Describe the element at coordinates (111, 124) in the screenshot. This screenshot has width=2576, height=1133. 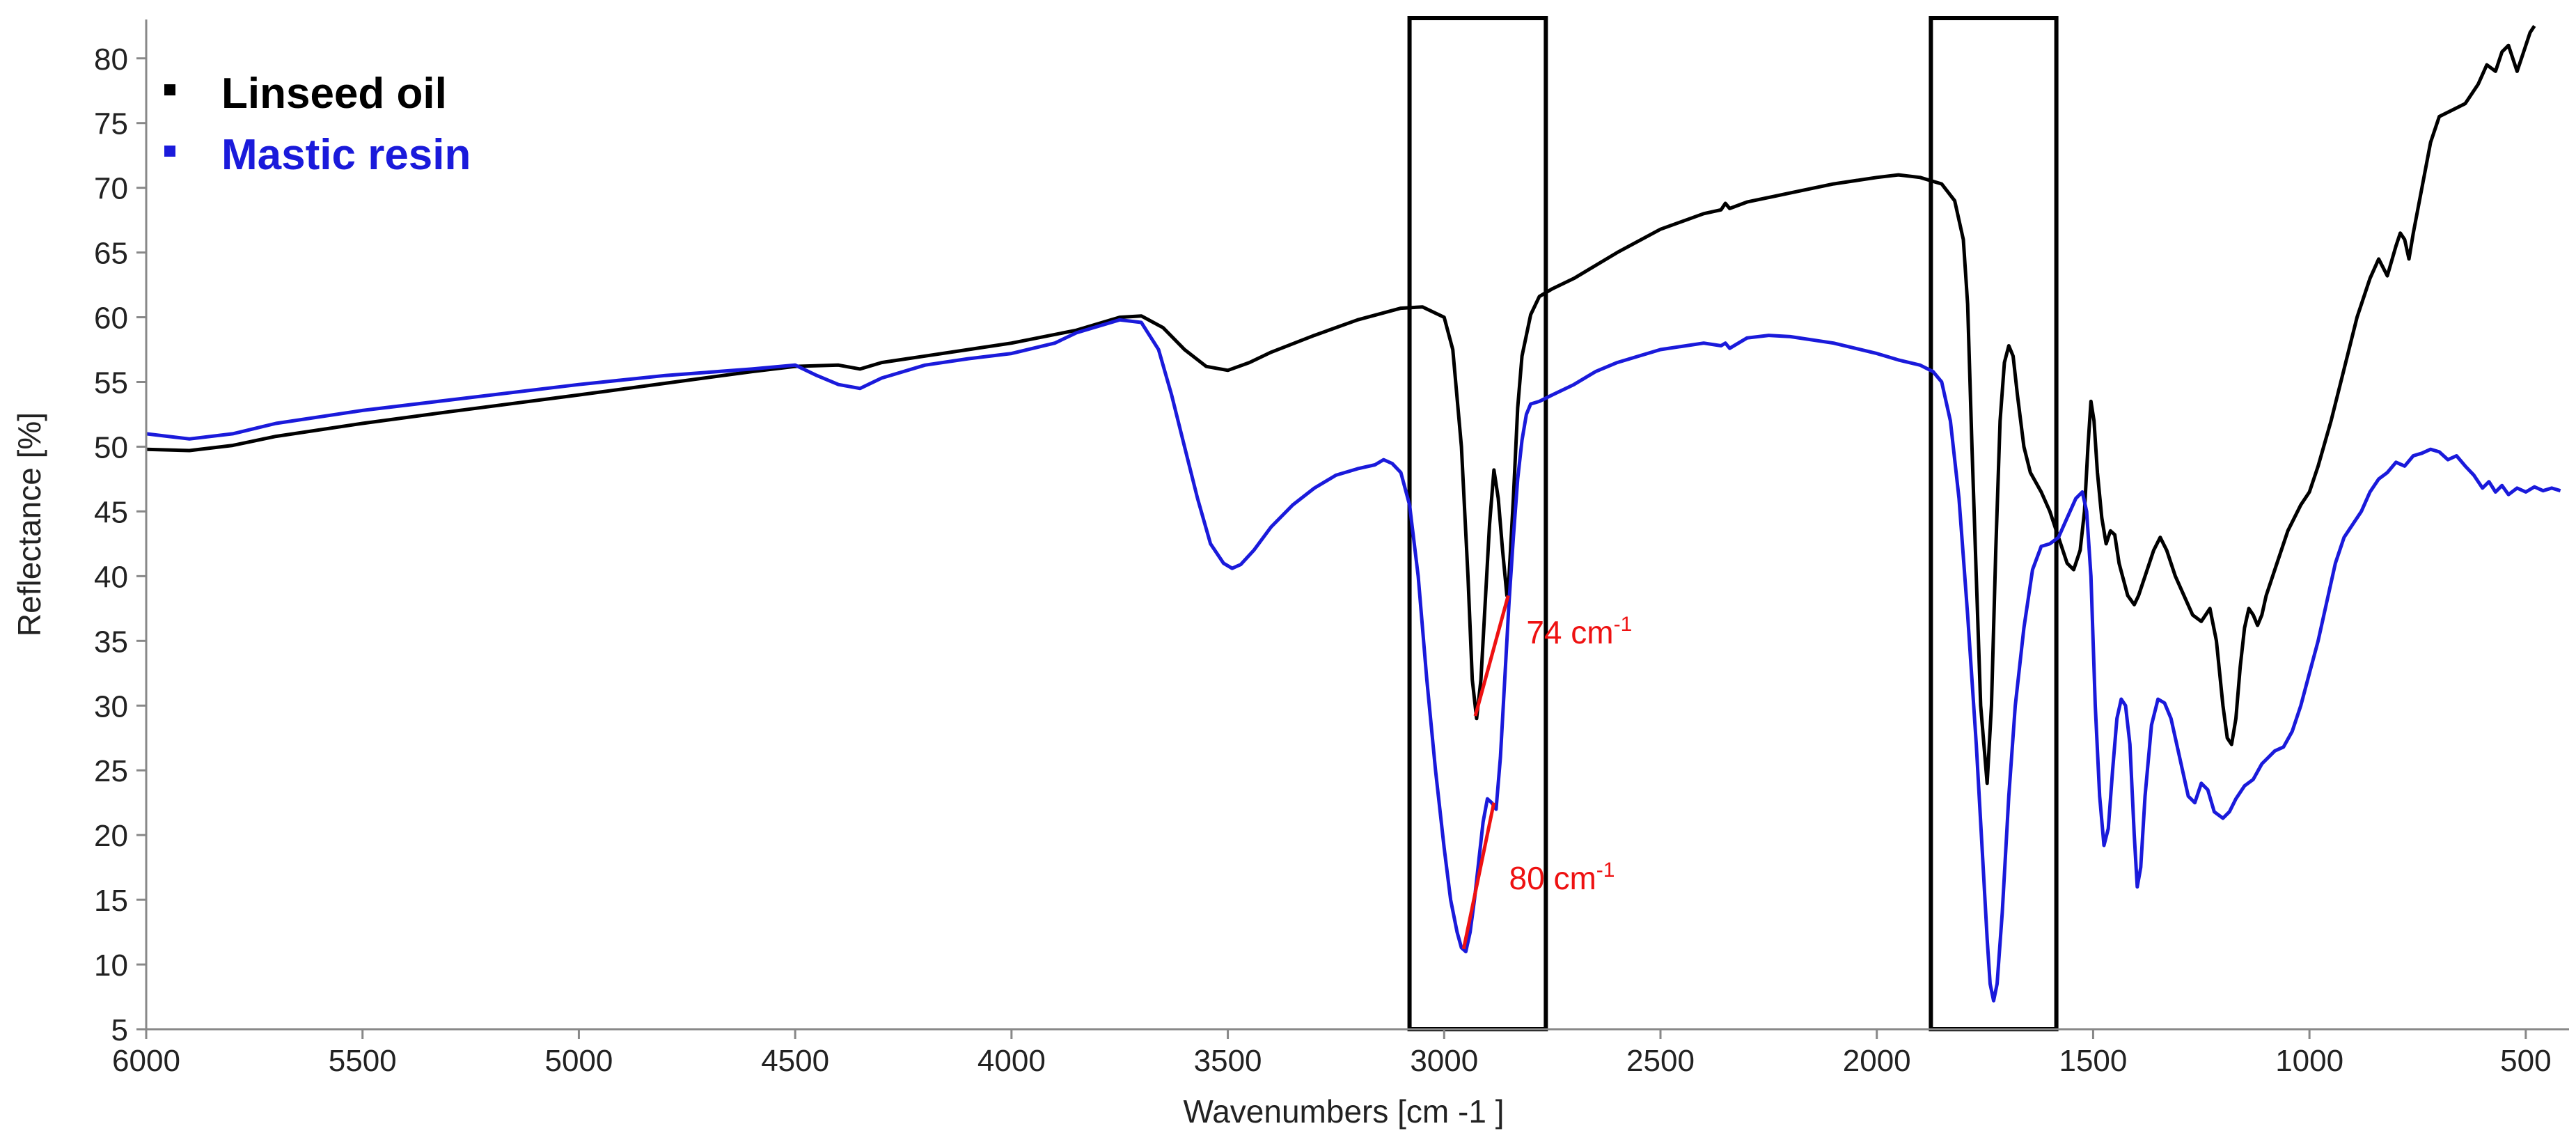
I see `y-tick-label: 75` at that location.